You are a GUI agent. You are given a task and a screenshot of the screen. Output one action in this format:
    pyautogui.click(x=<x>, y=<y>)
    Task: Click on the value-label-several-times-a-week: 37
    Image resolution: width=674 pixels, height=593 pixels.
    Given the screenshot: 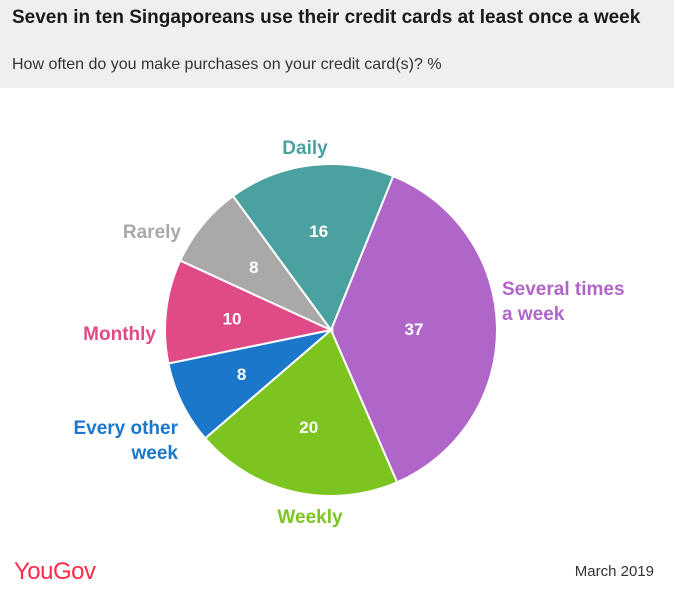 What is the action you would take?
    pyautogui.click(x=414, y=329)
    